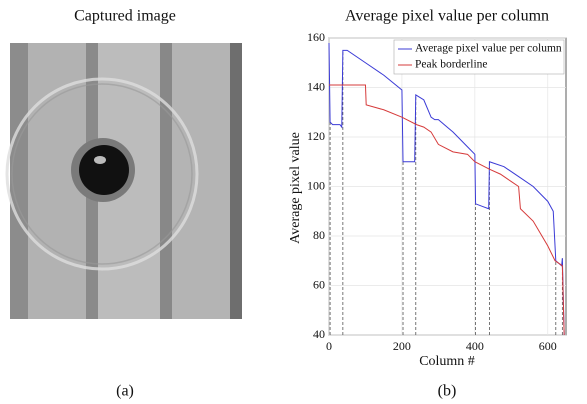 This screenshot has width=587, height=404. I want to click on y-tick-label: 40, so click(319, 334).